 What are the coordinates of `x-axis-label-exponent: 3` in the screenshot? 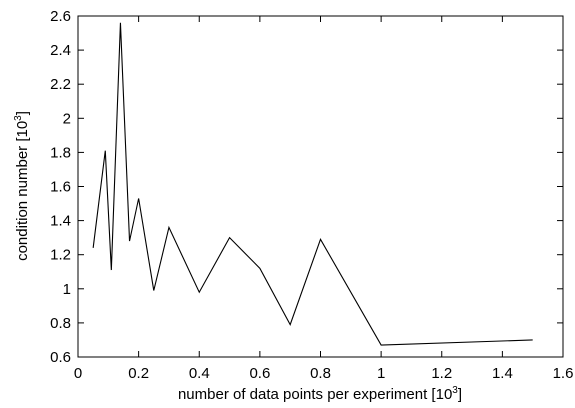 It's located at (455, 390).